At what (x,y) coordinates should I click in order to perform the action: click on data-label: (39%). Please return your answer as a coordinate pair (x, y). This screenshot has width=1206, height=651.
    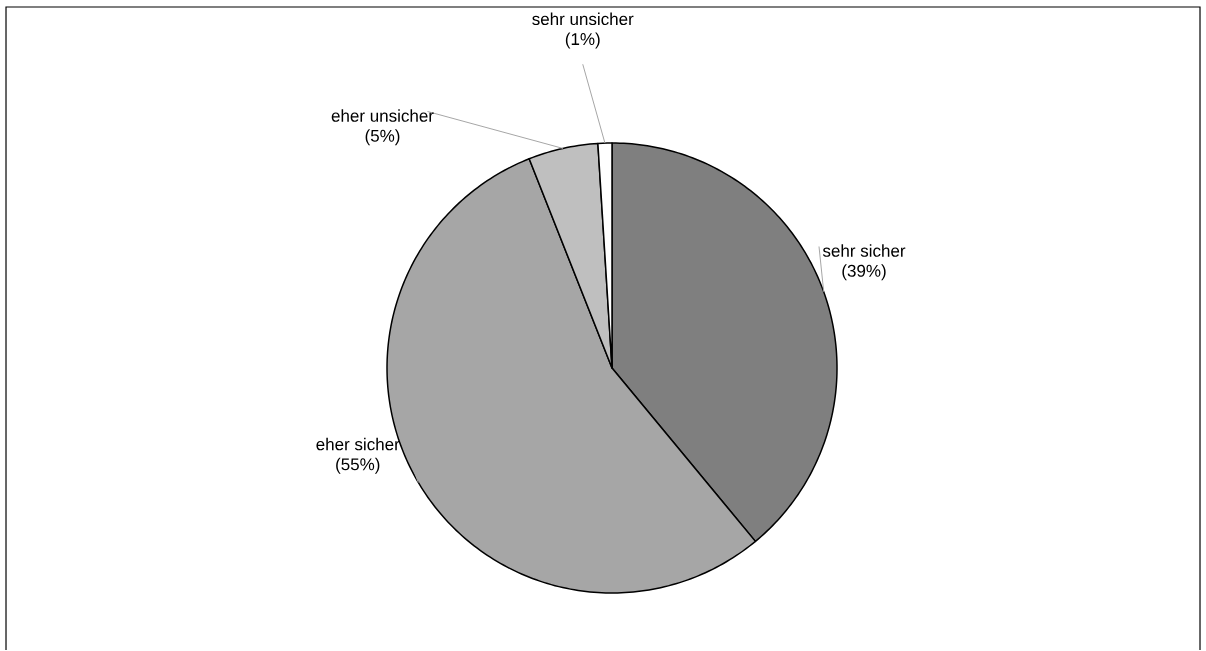
    Looking at the image, I should click on (864, 272).